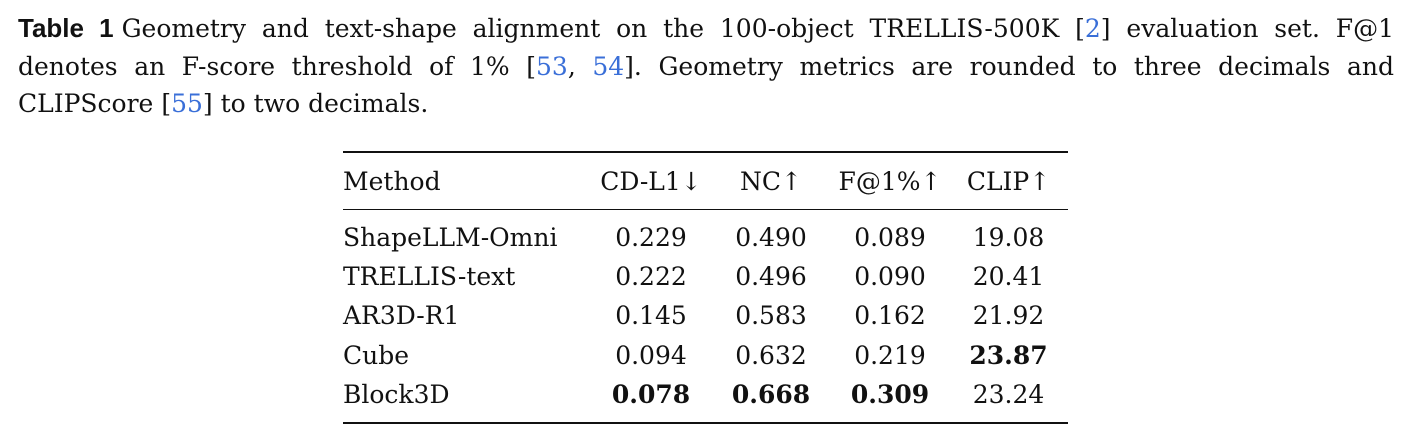 This screenshot has width=1412, height=442. Describe the element at coordinates (771, 394) in the screenshot. I see `cell-nc-best: 0.668` at that location.